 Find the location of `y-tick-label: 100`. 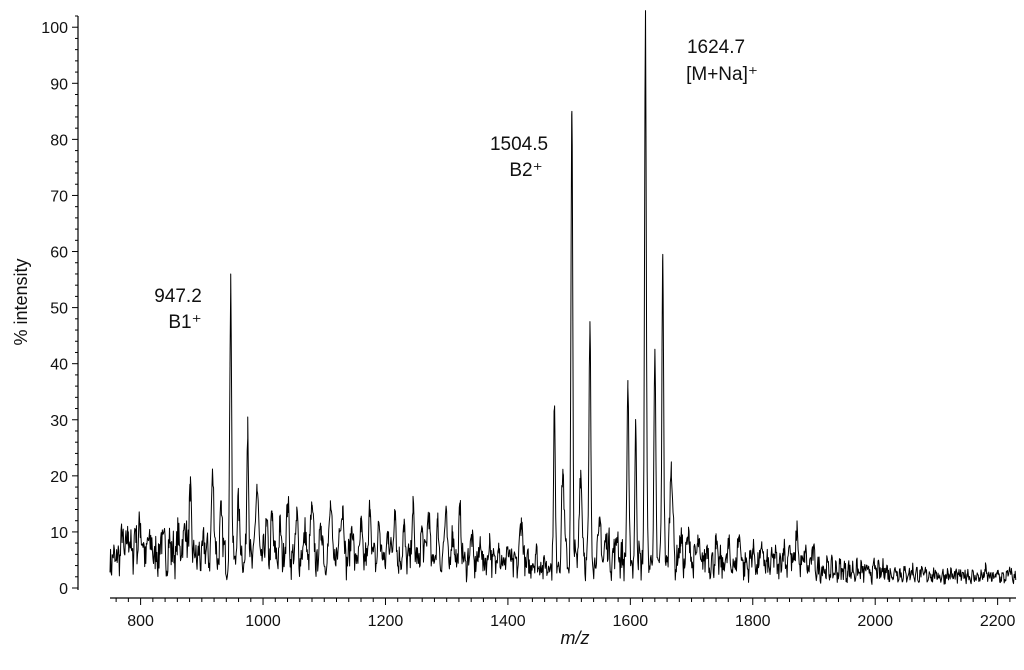

y-tick-label: 100 is located at coordinates (54, 28).